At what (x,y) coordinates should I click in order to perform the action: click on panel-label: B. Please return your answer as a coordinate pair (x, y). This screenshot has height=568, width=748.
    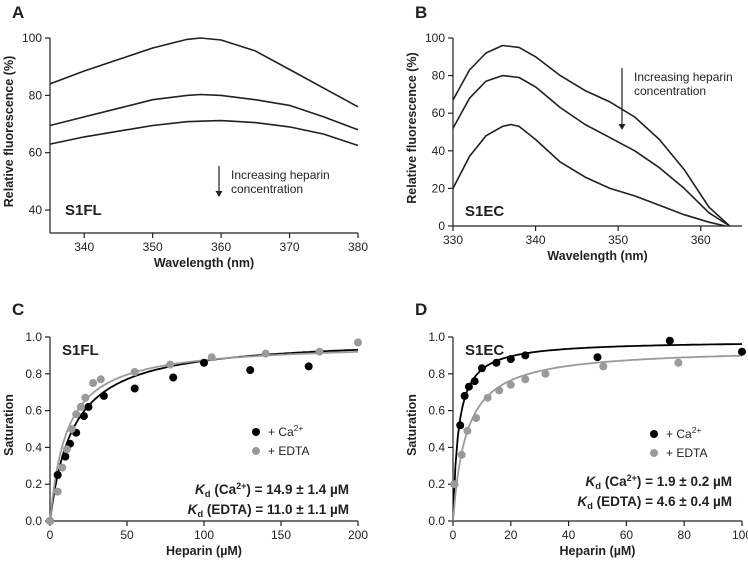
    Looking at the image, I should click on (421, 12).